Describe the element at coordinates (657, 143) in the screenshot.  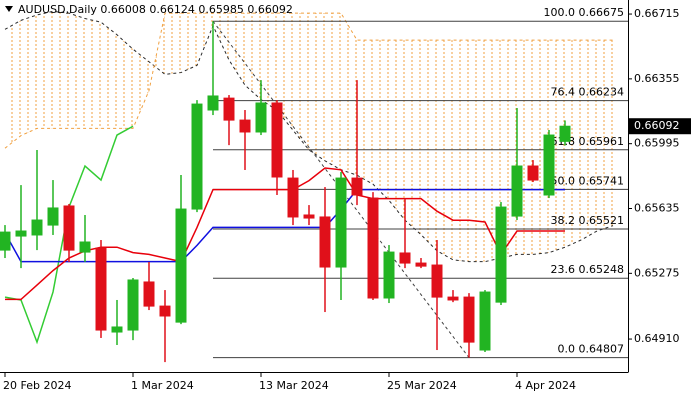
I see `y-tick-label: 0.65995` at that location.